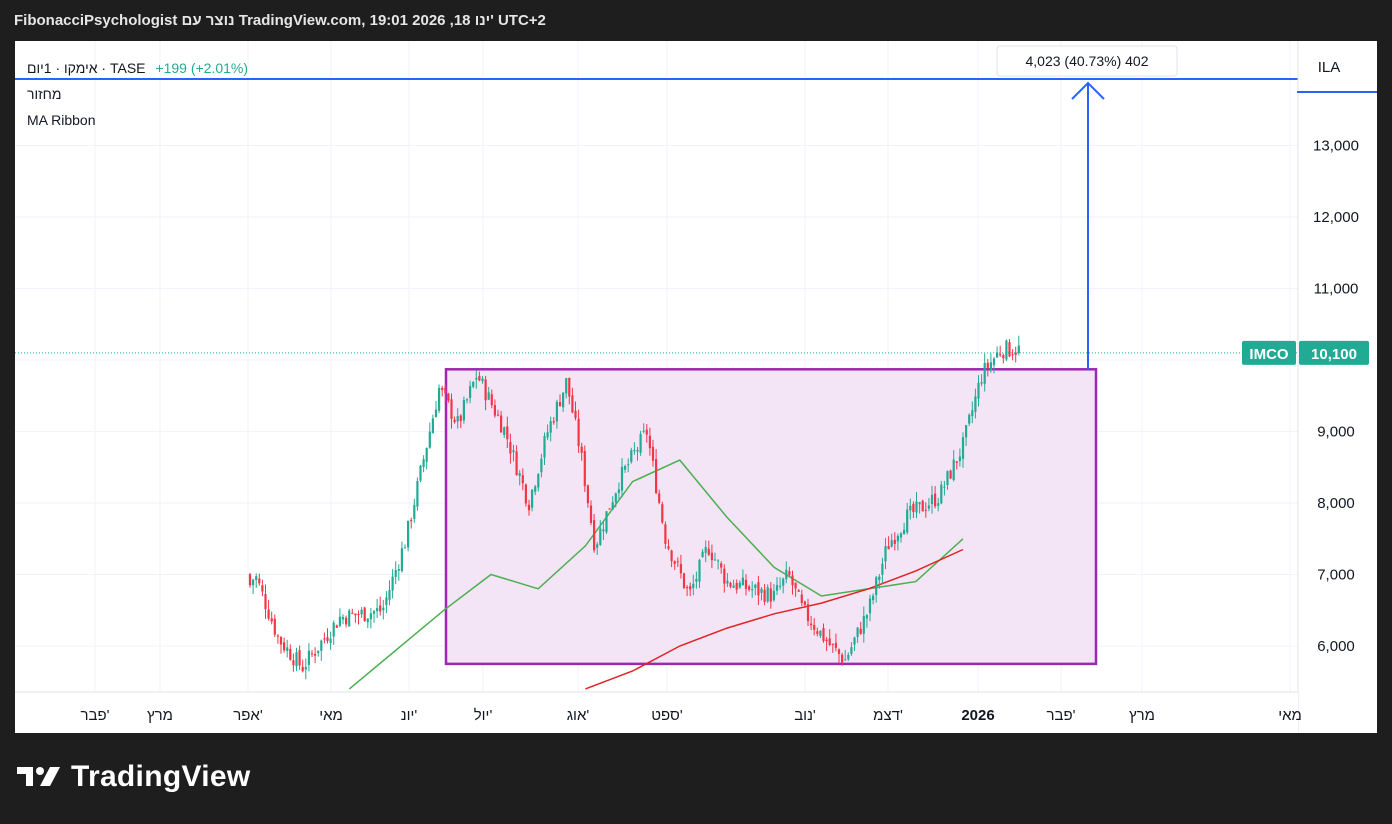 Image resolution: width=1392 pixels, height=824 pixels. I want to click on volume-indicator: מחזור, so click(44, 94).